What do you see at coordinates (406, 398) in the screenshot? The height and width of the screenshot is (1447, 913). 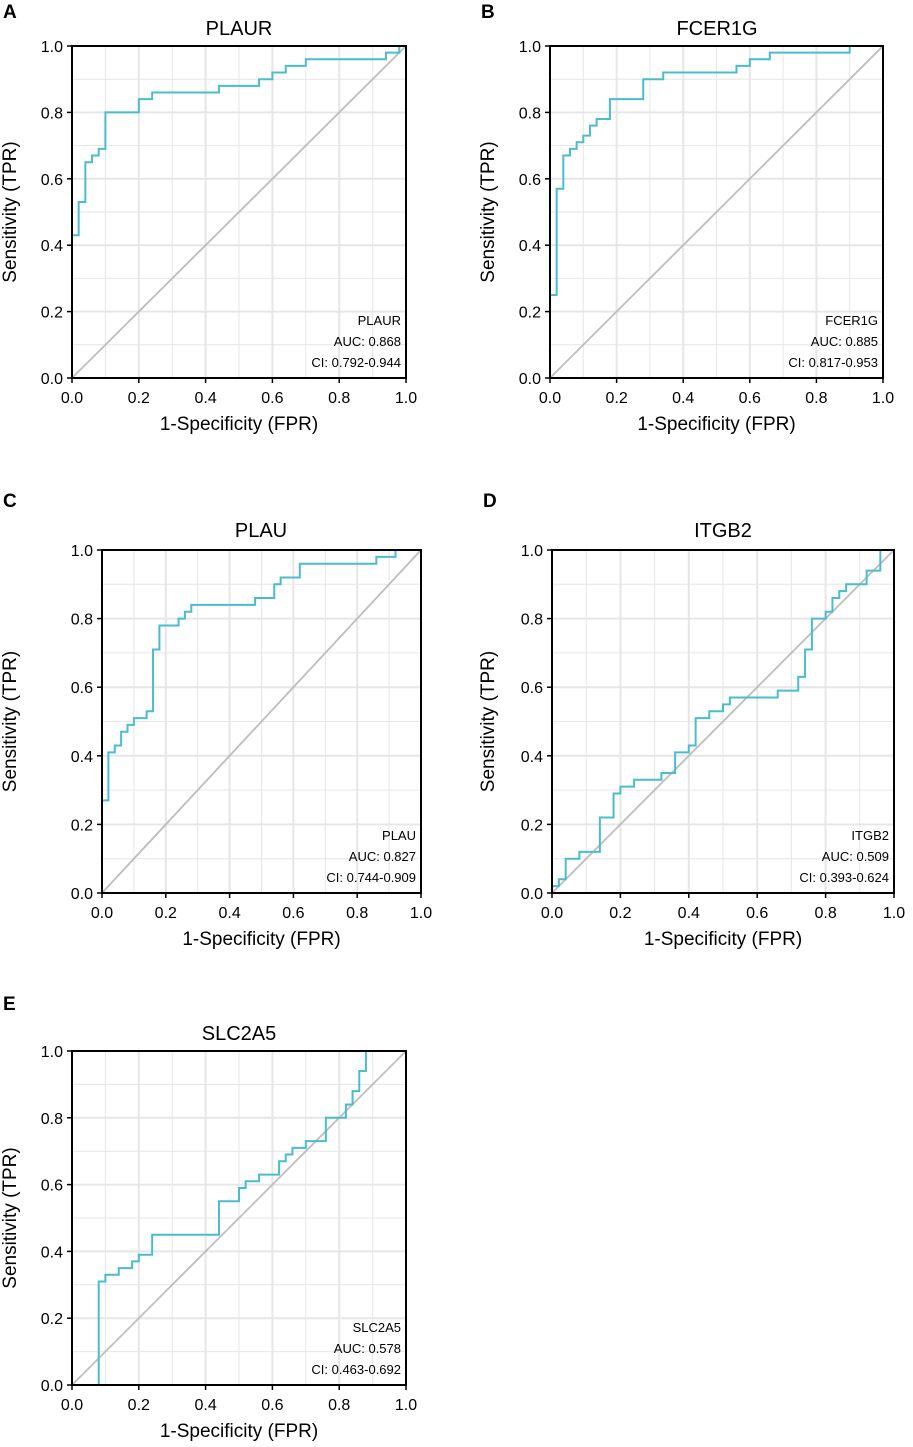 I see `panel-a-x-tick-label: 1.0` at bounding box center [406, 398].